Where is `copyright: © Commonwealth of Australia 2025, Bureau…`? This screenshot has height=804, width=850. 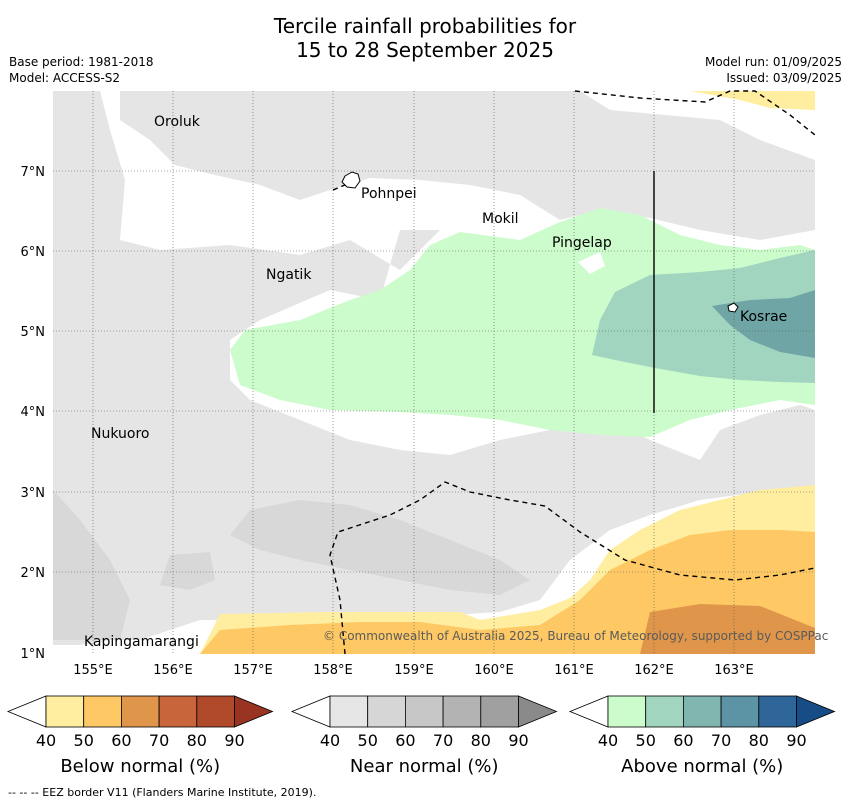
copyright: © Commonwealth of Australia 2025, Bureau… is located at coordinates (575, 636).